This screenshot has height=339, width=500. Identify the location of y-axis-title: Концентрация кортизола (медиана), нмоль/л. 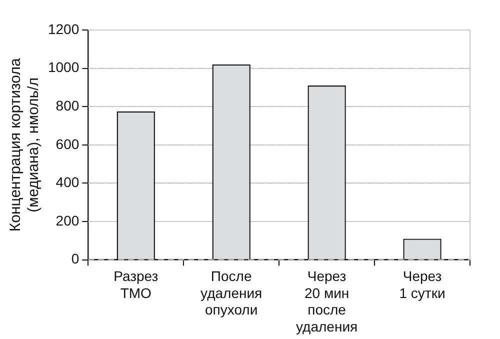
(24, 145).